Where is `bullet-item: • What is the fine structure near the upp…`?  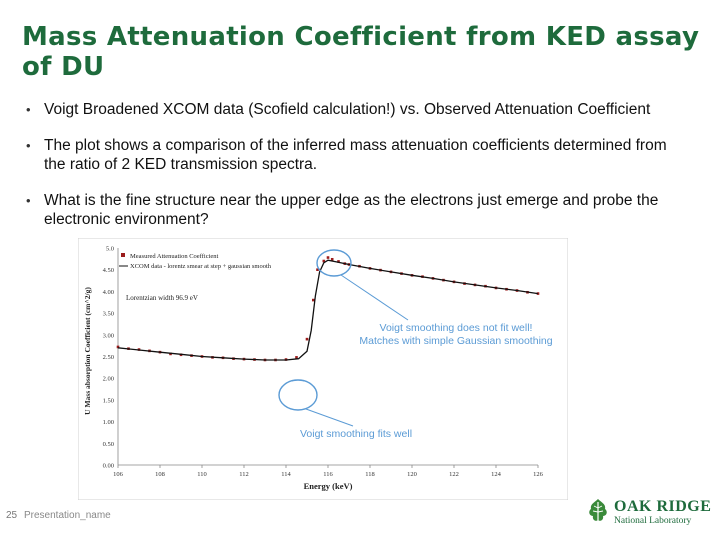 bullet-item: • What is the fine structure near the upp… is located at coordinates (356, 210).